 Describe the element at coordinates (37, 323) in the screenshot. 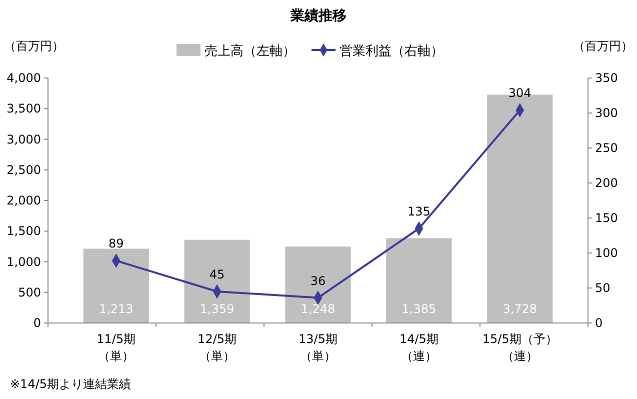

I see `y-tick-label: 0` at that location.